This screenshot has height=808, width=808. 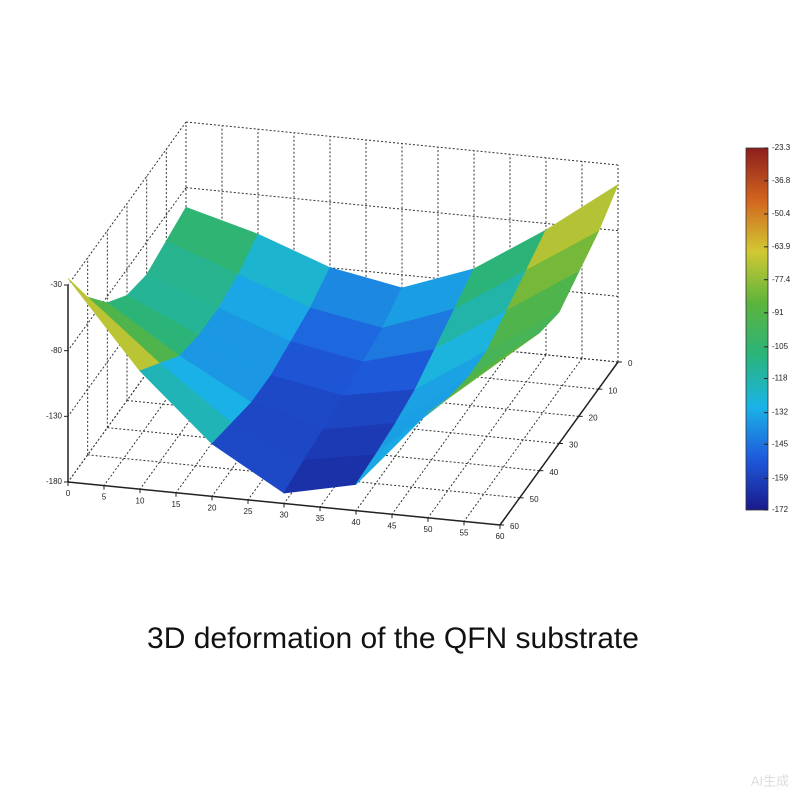 I want to click on surface-patch, so click(x=473, y=380).